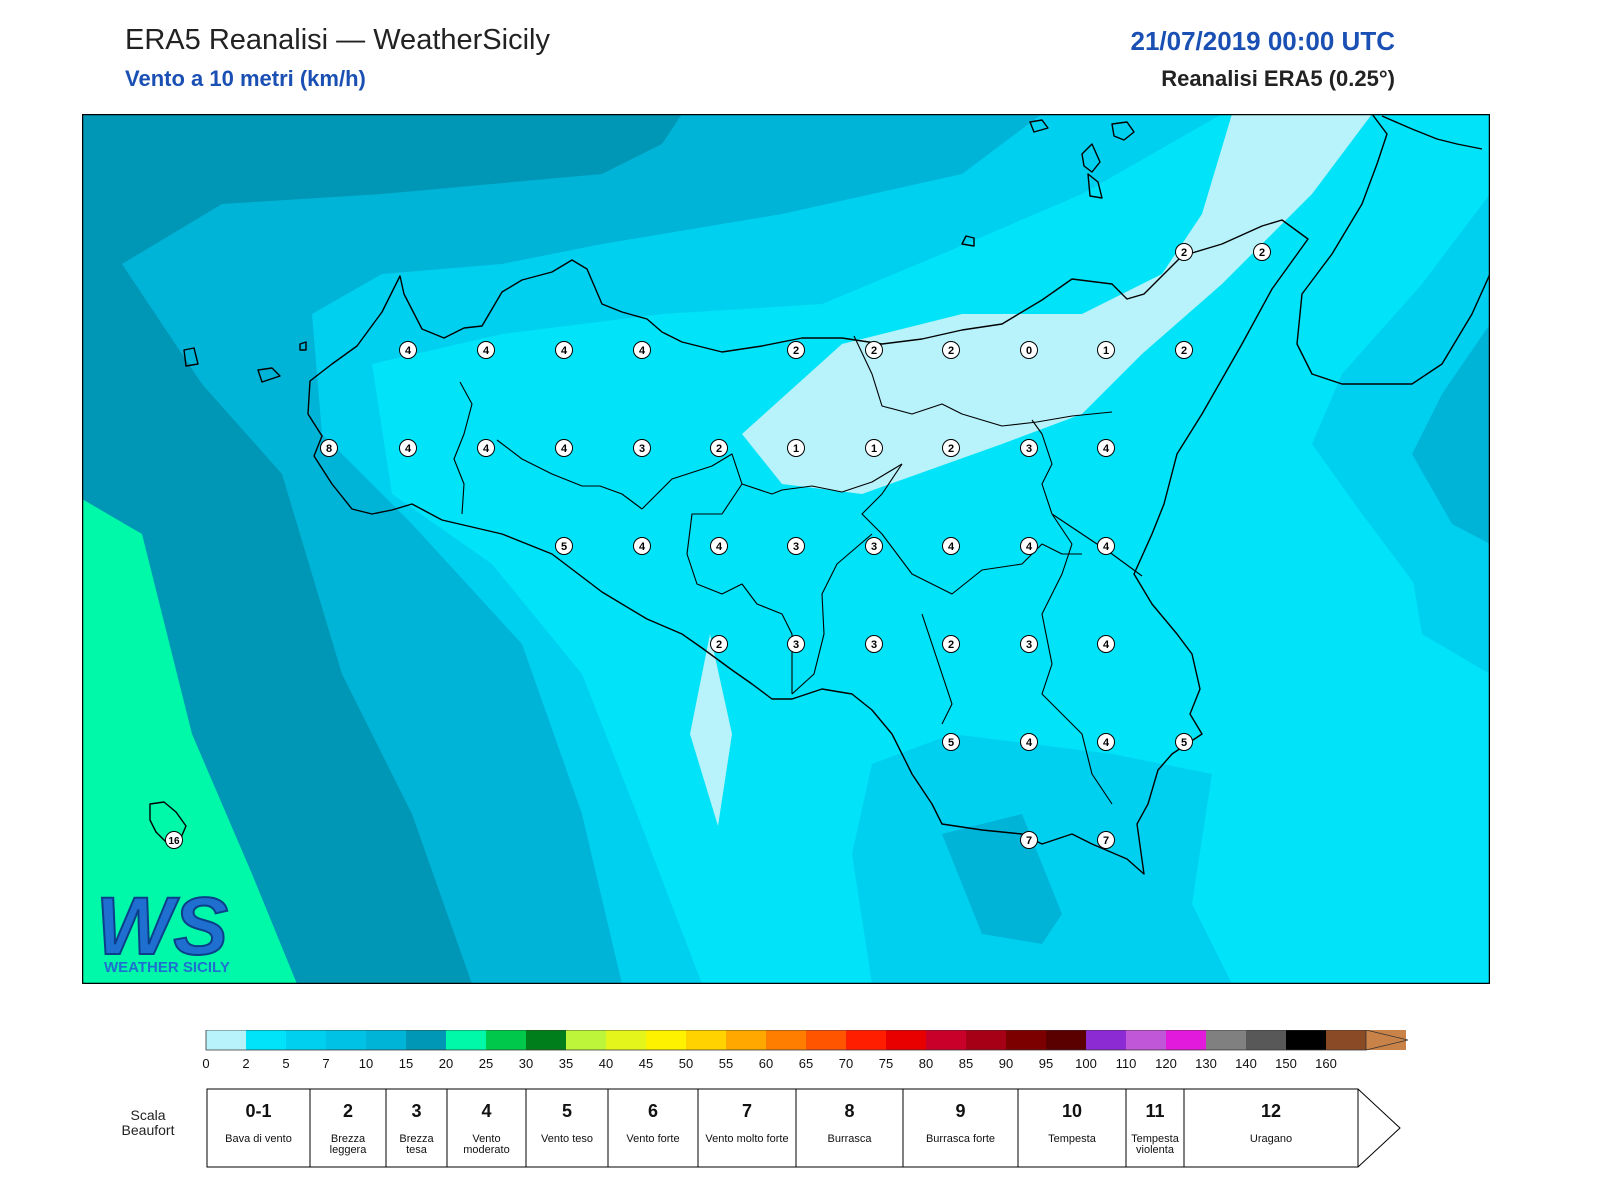  I want to click on colorbar-arrow, so click(1387, 1040).